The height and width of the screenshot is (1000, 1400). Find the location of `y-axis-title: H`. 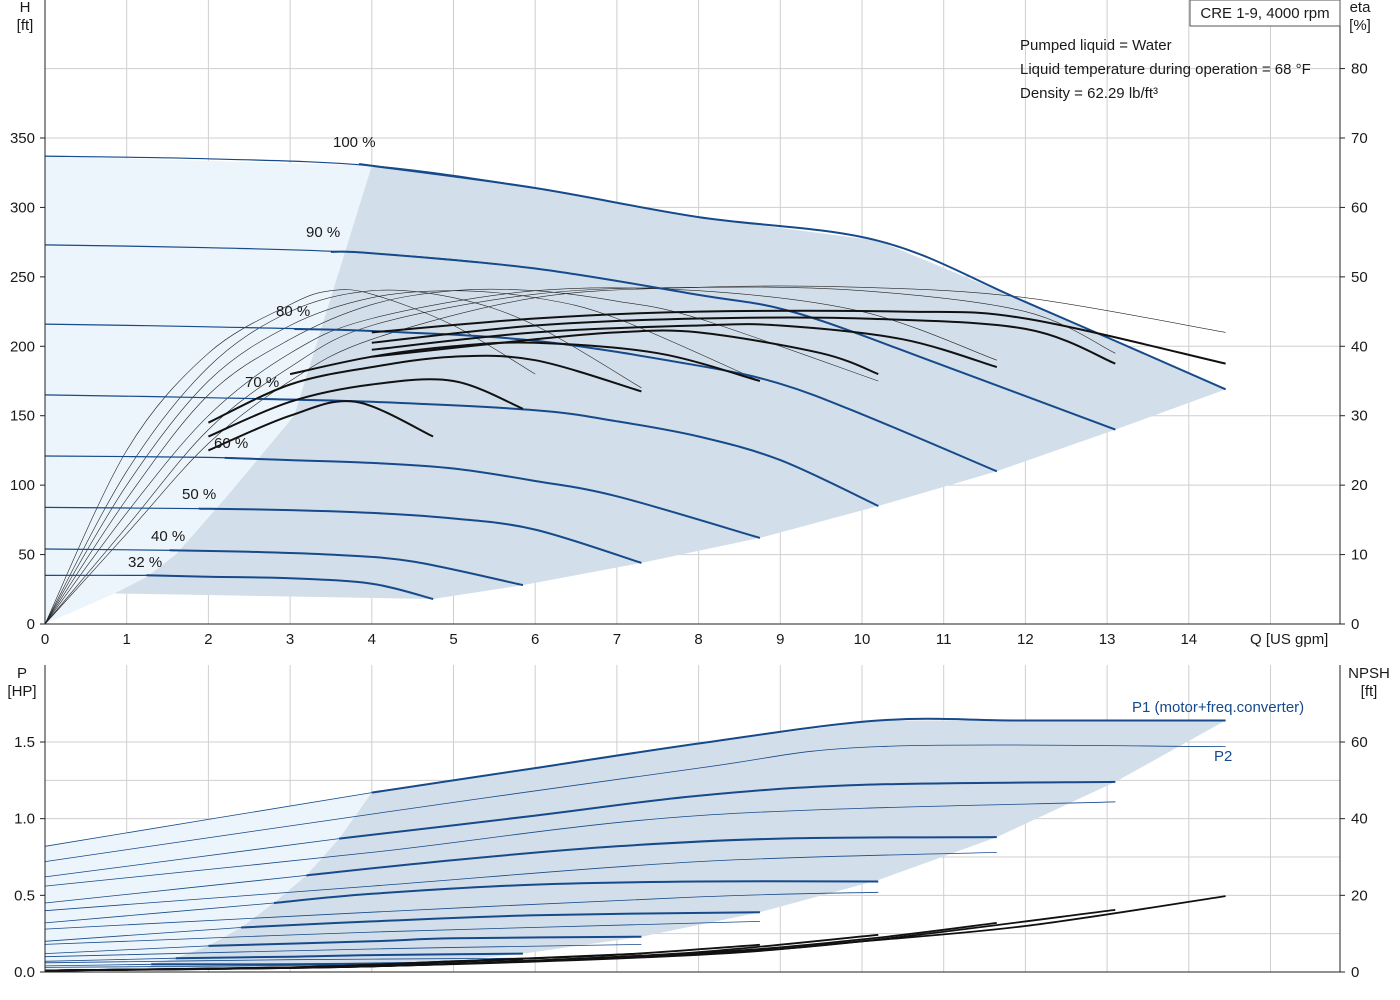

y-axis-title: H is located at coordinates (25, 8).